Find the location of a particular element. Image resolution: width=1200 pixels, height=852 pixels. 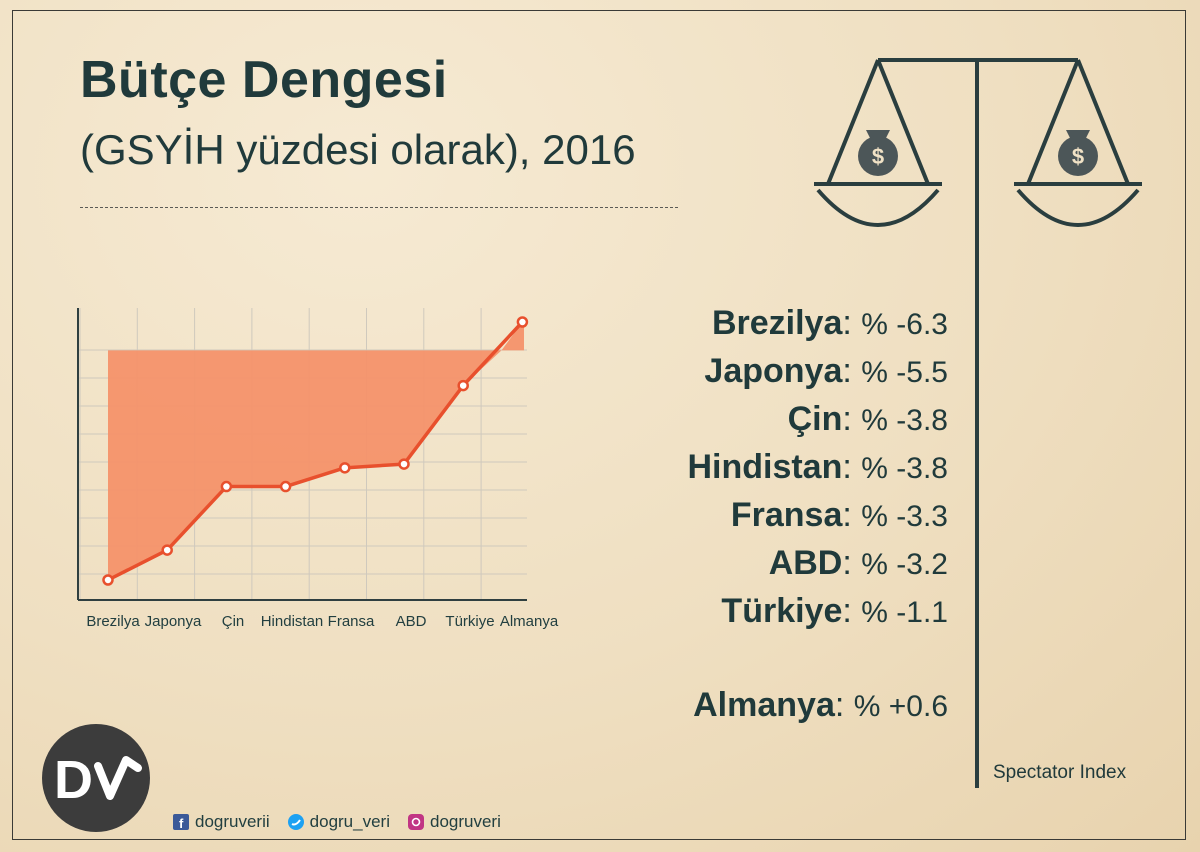

x-tick-label: Çin is located at coordinates (233, 621).